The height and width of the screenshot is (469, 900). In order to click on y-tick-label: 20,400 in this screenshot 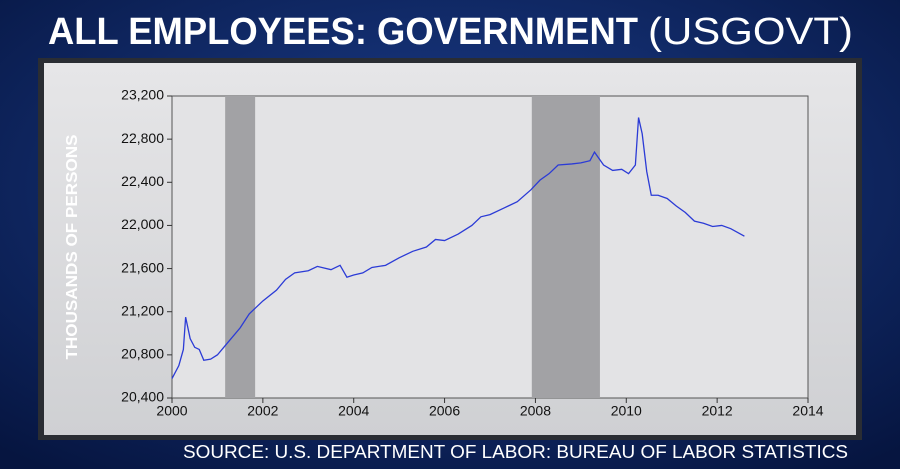, I will do `click(142, 397)`.